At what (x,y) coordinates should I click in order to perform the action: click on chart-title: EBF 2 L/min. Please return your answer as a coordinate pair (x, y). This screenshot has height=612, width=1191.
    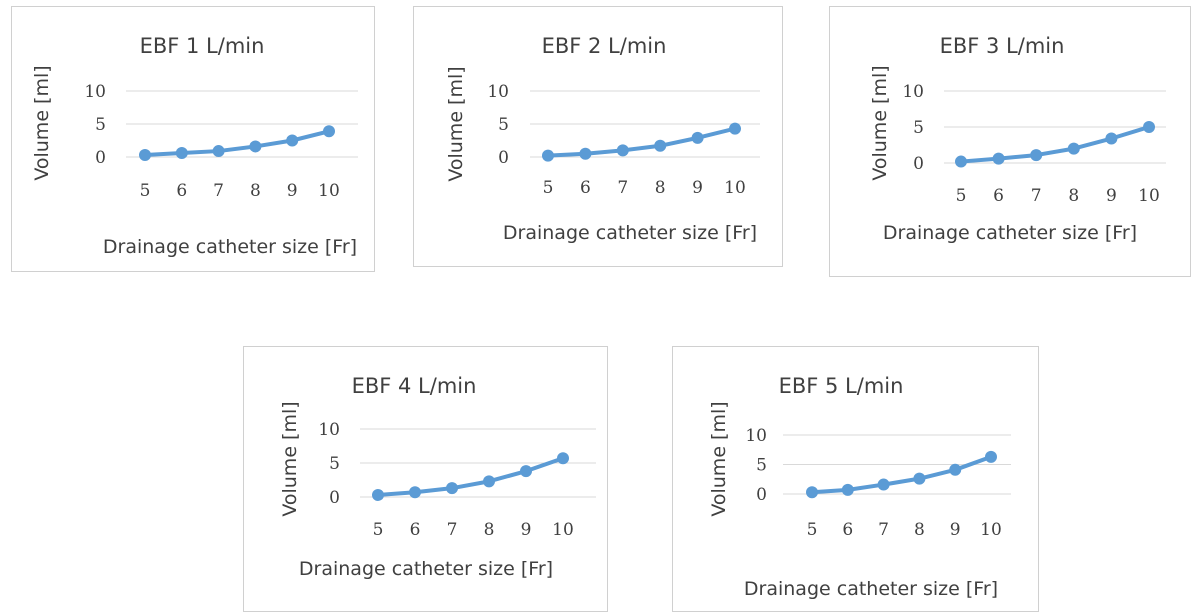
    Looking at the image, I should click on (604, 46).